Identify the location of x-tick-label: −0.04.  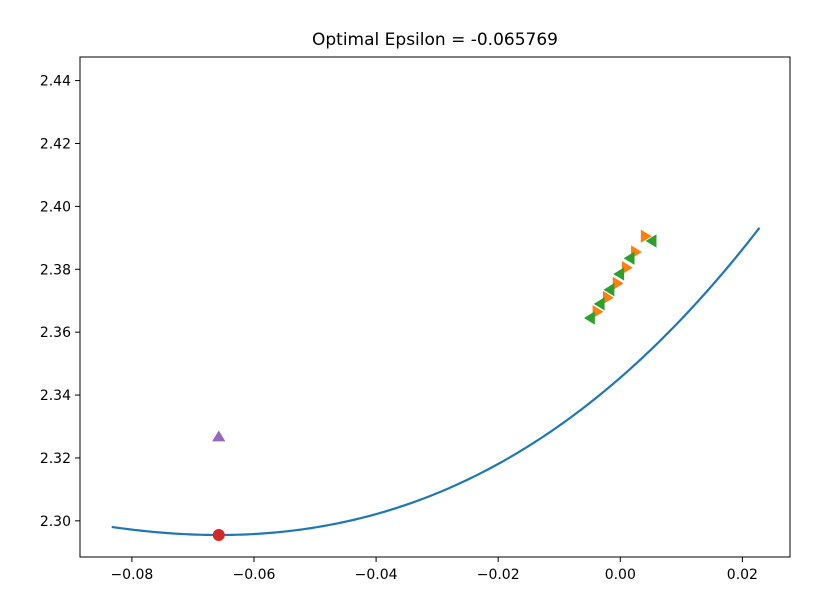
(376, 575).